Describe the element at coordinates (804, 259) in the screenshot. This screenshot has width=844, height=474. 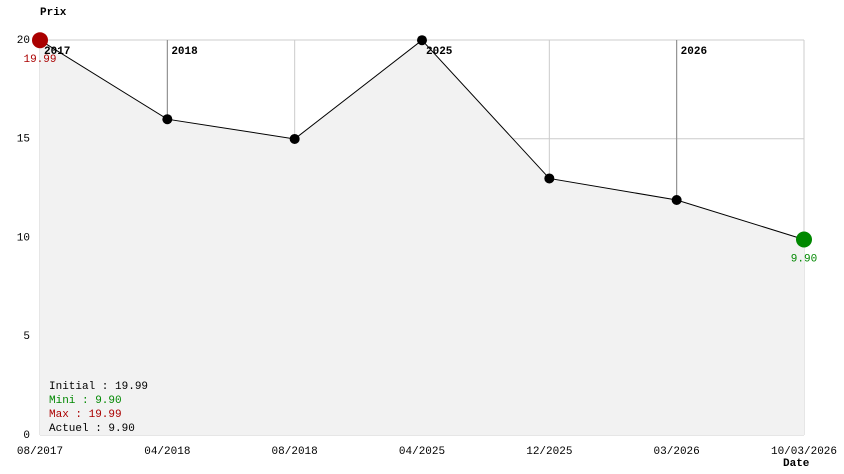
I see `value-label: 9.90` at that location.